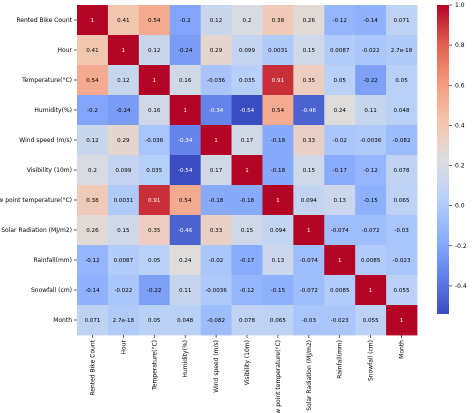 The width and height of the screenshot is (474, 413). I want to click on colorbar-tick-label: -0.4, so click(461, 286).